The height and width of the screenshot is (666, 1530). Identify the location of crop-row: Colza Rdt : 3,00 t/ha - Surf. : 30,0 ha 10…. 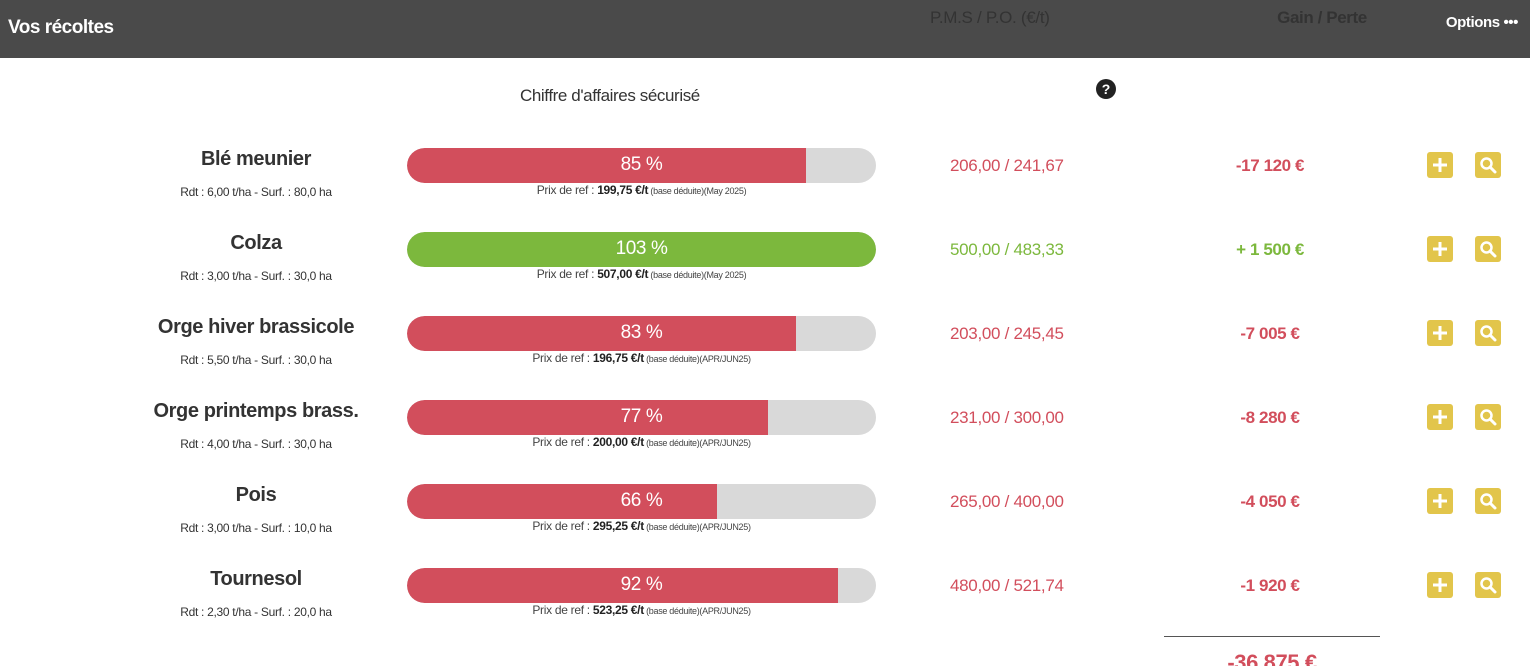
(765, 272).